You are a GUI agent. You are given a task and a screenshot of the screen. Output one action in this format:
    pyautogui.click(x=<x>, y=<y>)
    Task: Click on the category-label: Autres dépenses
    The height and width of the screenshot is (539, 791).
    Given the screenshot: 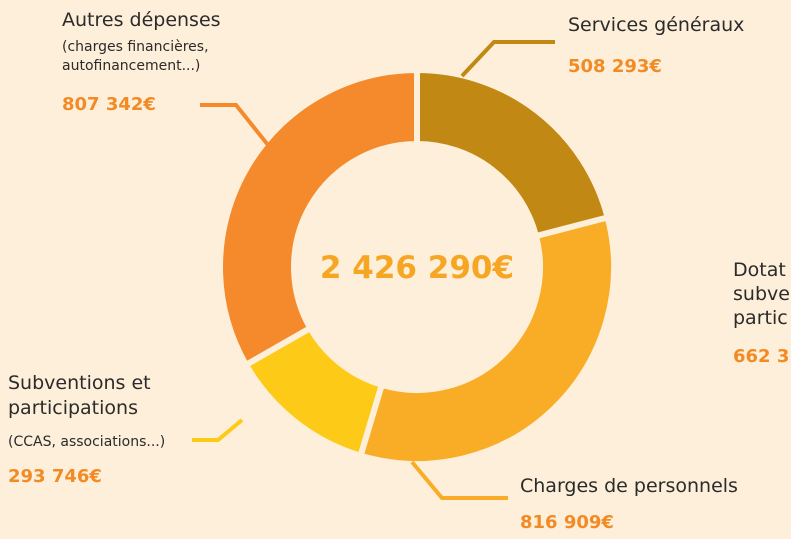 What is the action you would take?
    pyautogui.click(x=141, y=20)
    